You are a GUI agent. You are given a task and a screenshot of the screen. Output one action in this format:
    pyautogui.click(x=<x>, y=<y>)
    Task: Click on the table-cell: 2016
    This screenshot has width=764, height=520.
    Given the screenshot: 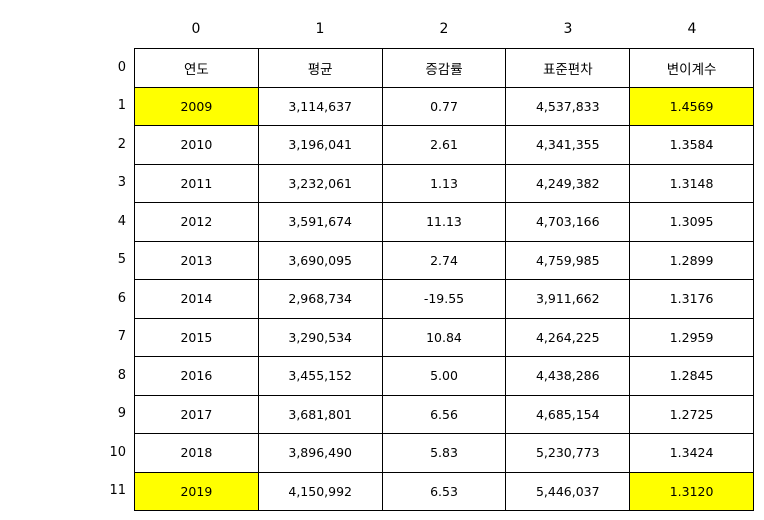 What is the action you would take?
    pyautogui.click(x=196, y=376)
    